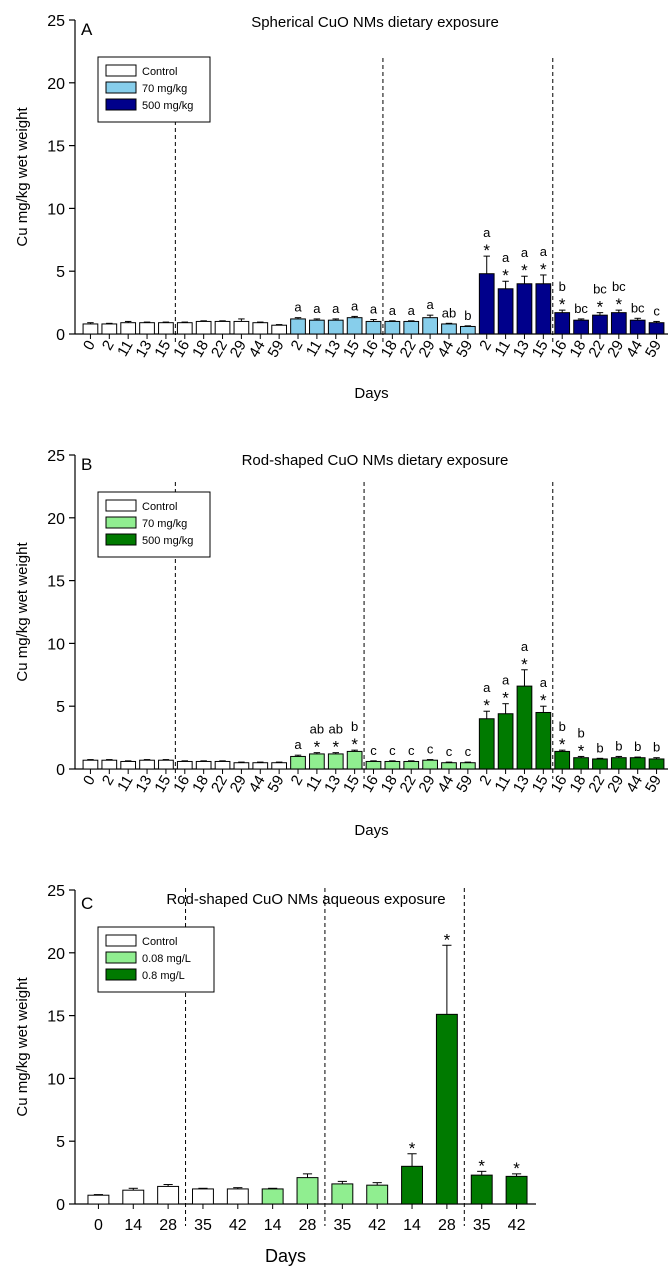 The height and width of the screenshot is (1267, 672). I want to click on x-tick-label: 15, so click(351, 784).